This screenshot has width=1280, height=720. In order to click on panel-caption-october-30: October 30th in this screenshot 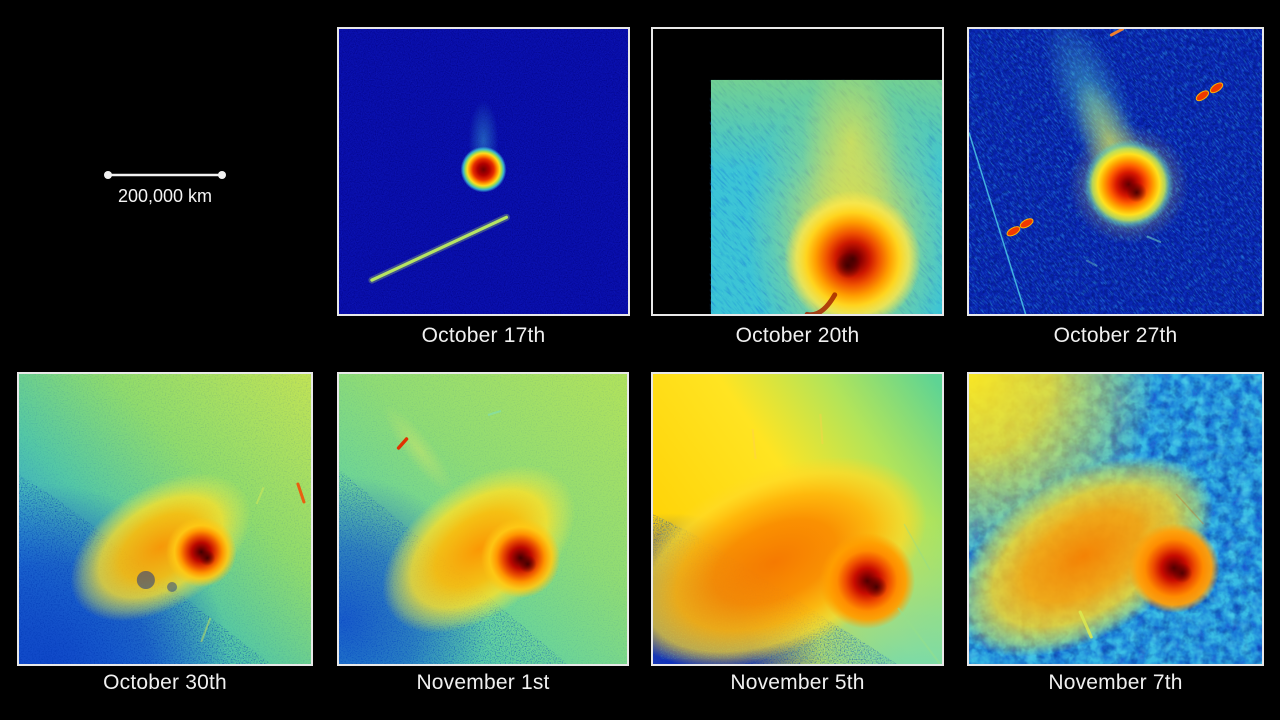, I will do `click(165, 682)`.